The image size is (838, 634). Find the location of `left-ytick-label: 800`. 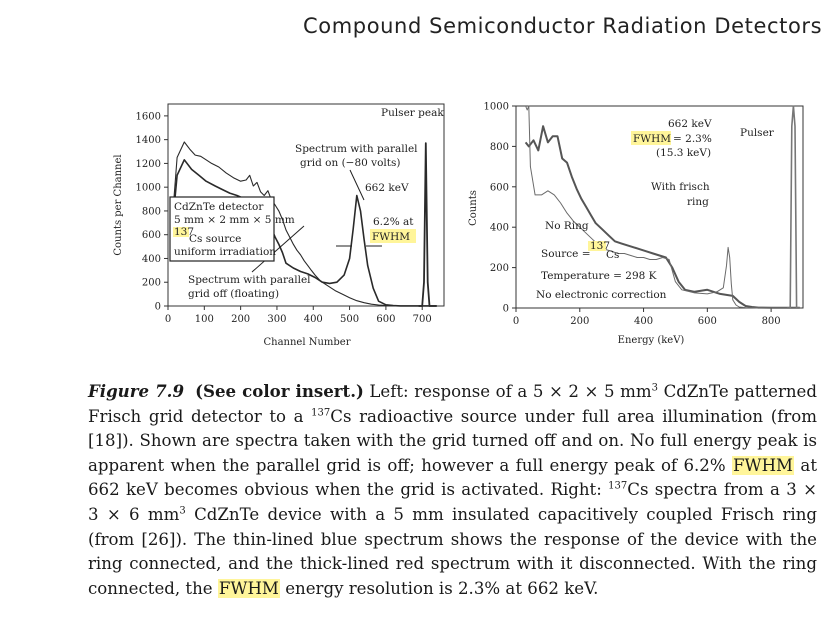

left-ytick-label: 800 is located at coordinates (151, 211).